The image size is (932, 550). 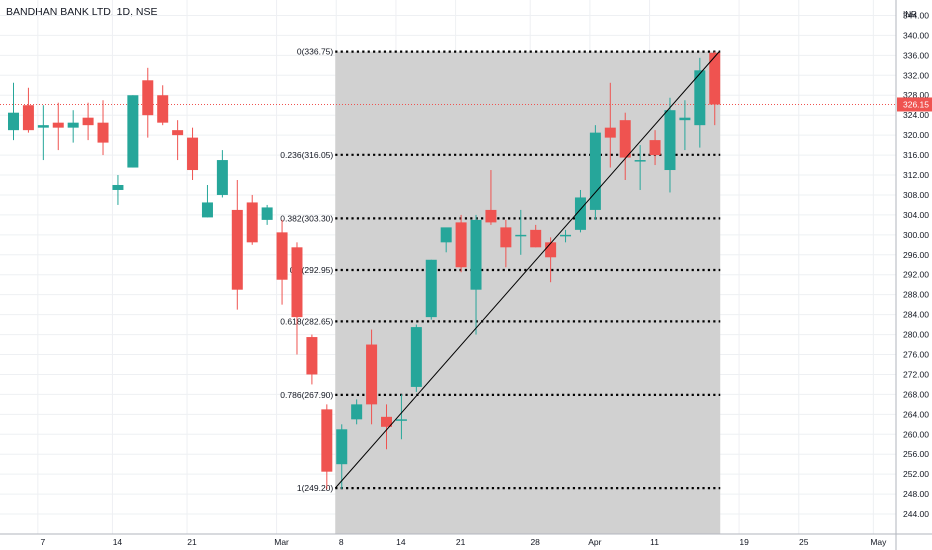 What do you see at coordinates (916, 155) in the screenshot?
I see `price-tick-label: 316.00` at bounding box center [916, 155].